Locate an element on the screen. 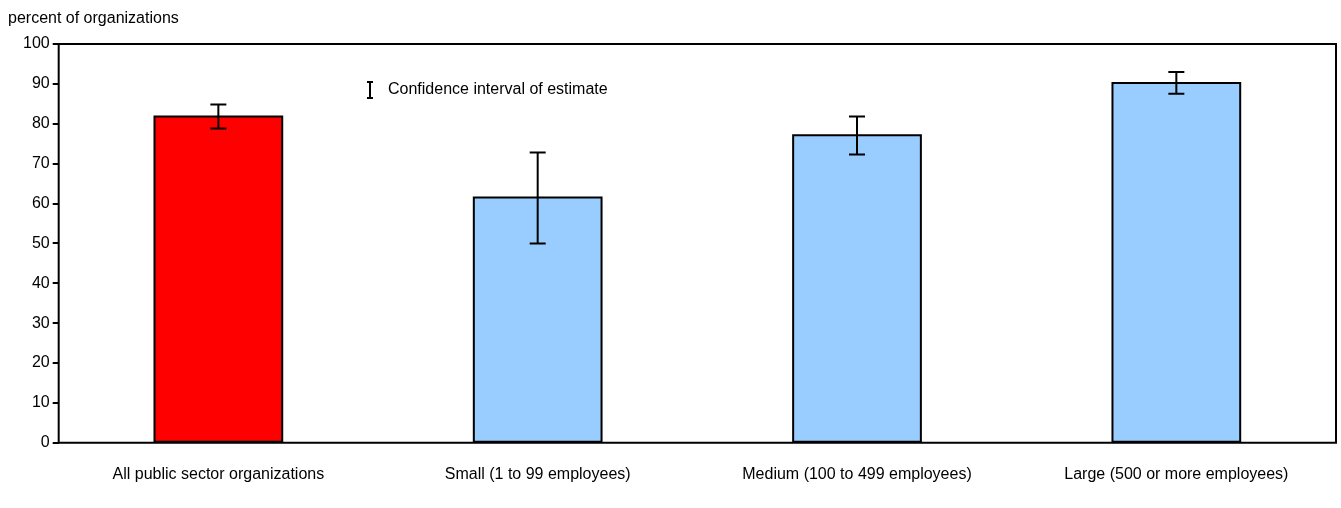  x-tick-label: Large (500 or more employees) is located at coordinates (1176, 473).